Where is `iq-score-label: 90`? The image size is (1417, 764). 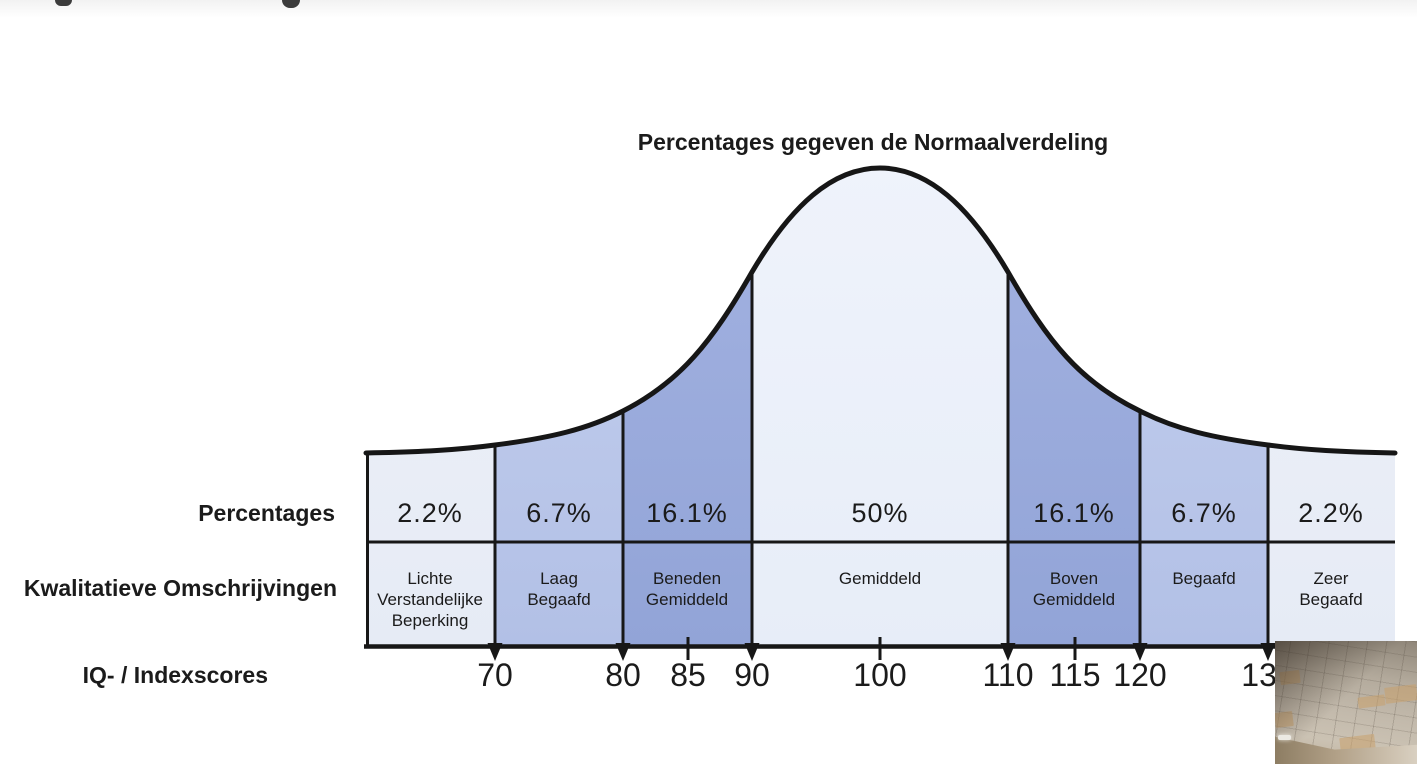 iq-score-label: 90 is located at coordinates (752, 675).